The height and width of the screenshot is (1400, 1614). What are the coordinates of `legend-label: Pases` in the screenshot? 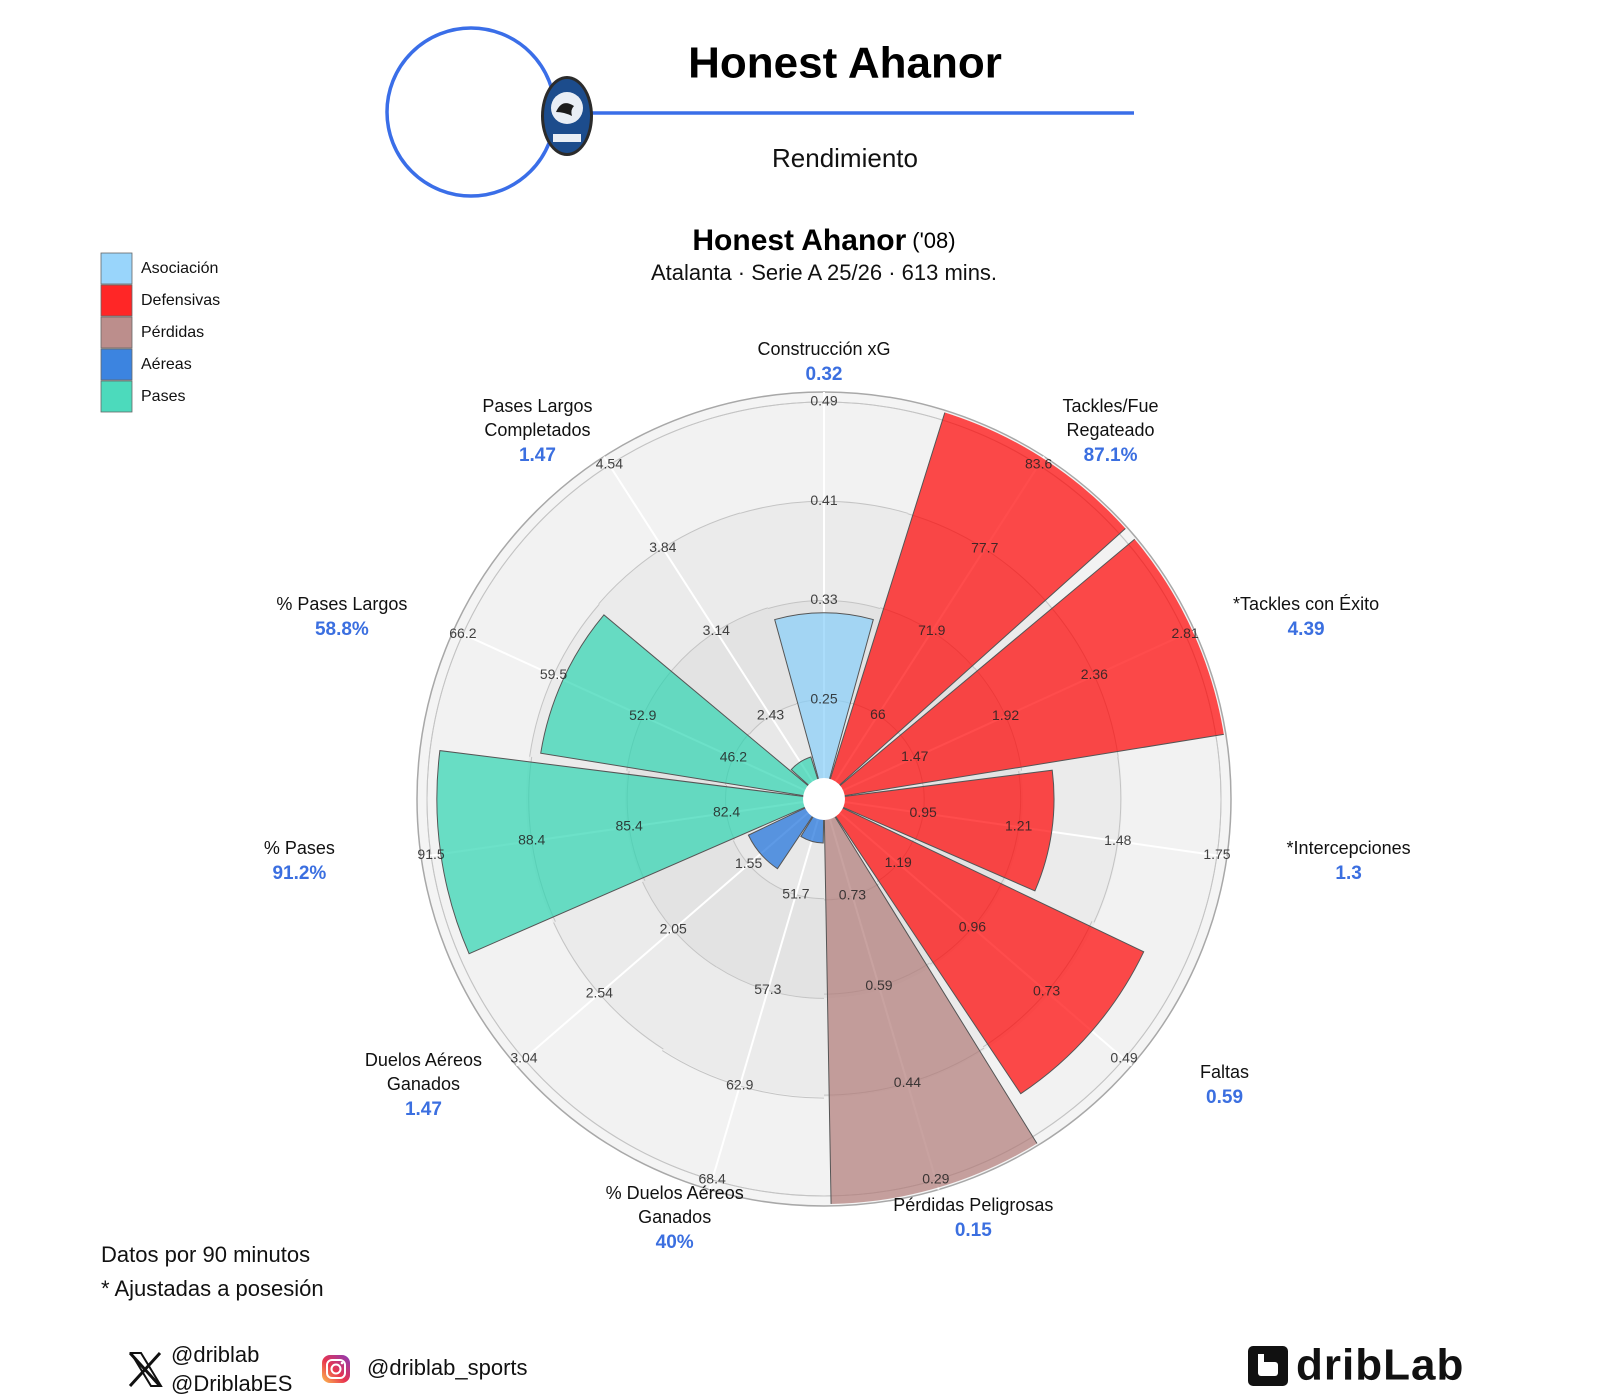 It's located at (163, 396).